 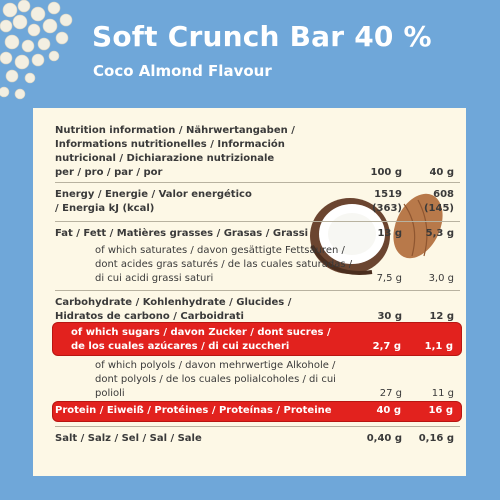 What do you see at coordinates (439, 233) in the screenshot?
I see `fat-value-40g: 5,3 g` at bounding box center [439, 233].